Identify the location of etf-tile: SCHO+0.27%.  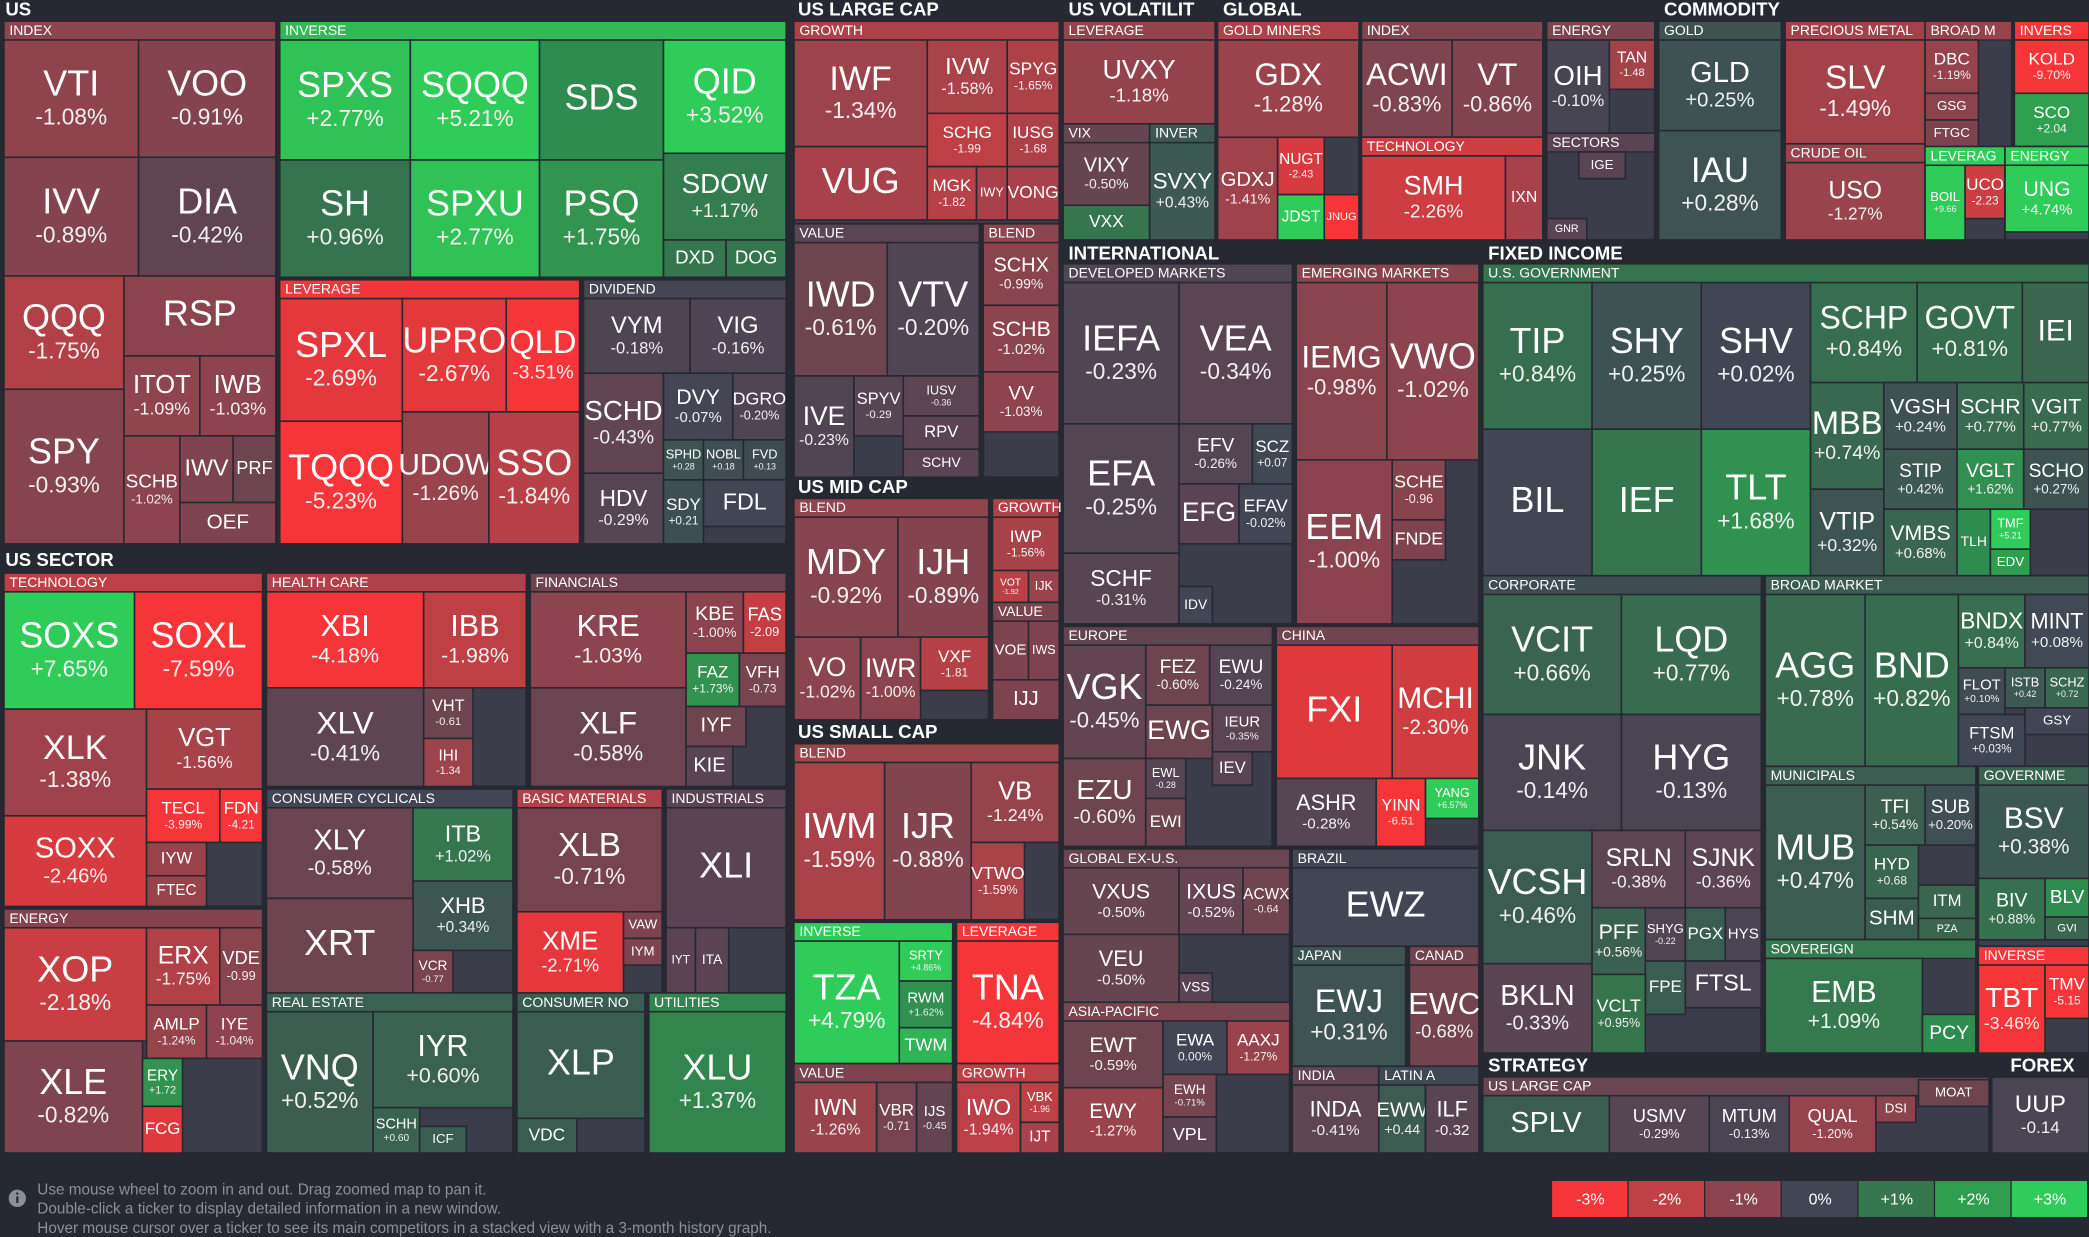
(2055, 479).